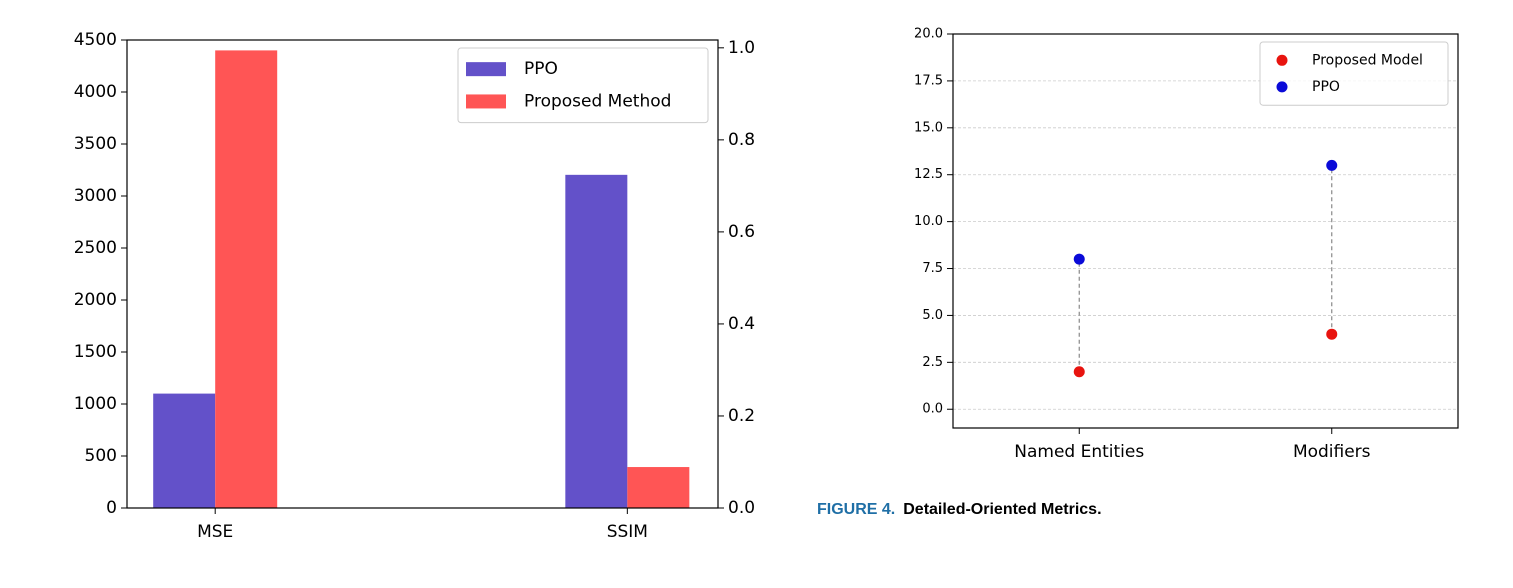 The image size is (1513, 588). Describe the element at coordinates (928, 127) in the screenshot. I see `y-tick-label: 15.0` at that location.